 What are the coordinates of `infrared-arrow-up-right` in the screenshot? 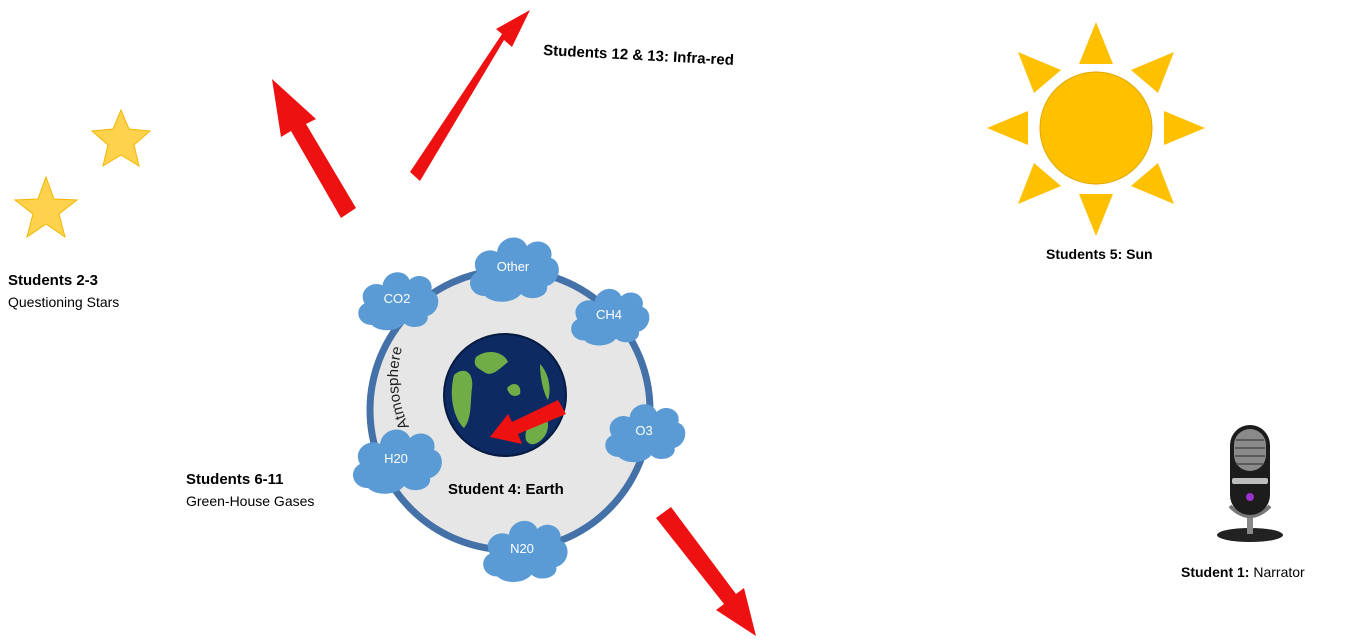 It's located at (470, 95).